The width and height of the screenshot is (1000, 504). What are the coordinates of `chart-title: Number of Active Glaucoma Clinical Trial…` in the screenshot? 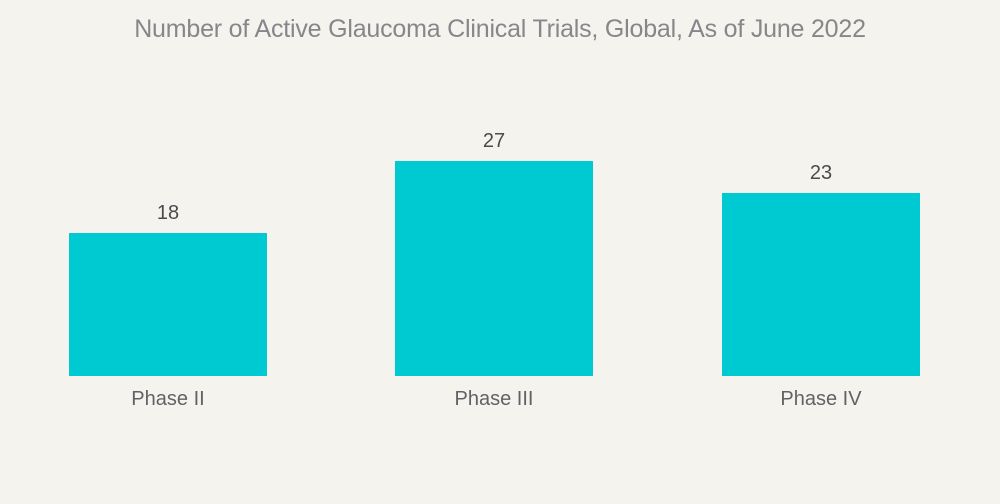 It's located at (500, 29).